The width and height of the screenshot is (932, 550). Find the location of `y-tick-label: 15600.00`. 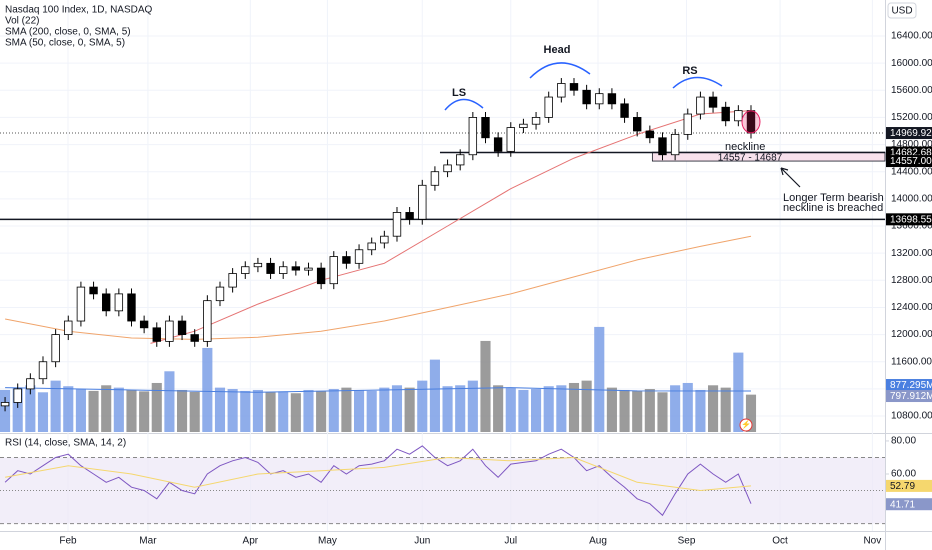

y-tick-label: 15600.00 is located at coordinates (911, 90).